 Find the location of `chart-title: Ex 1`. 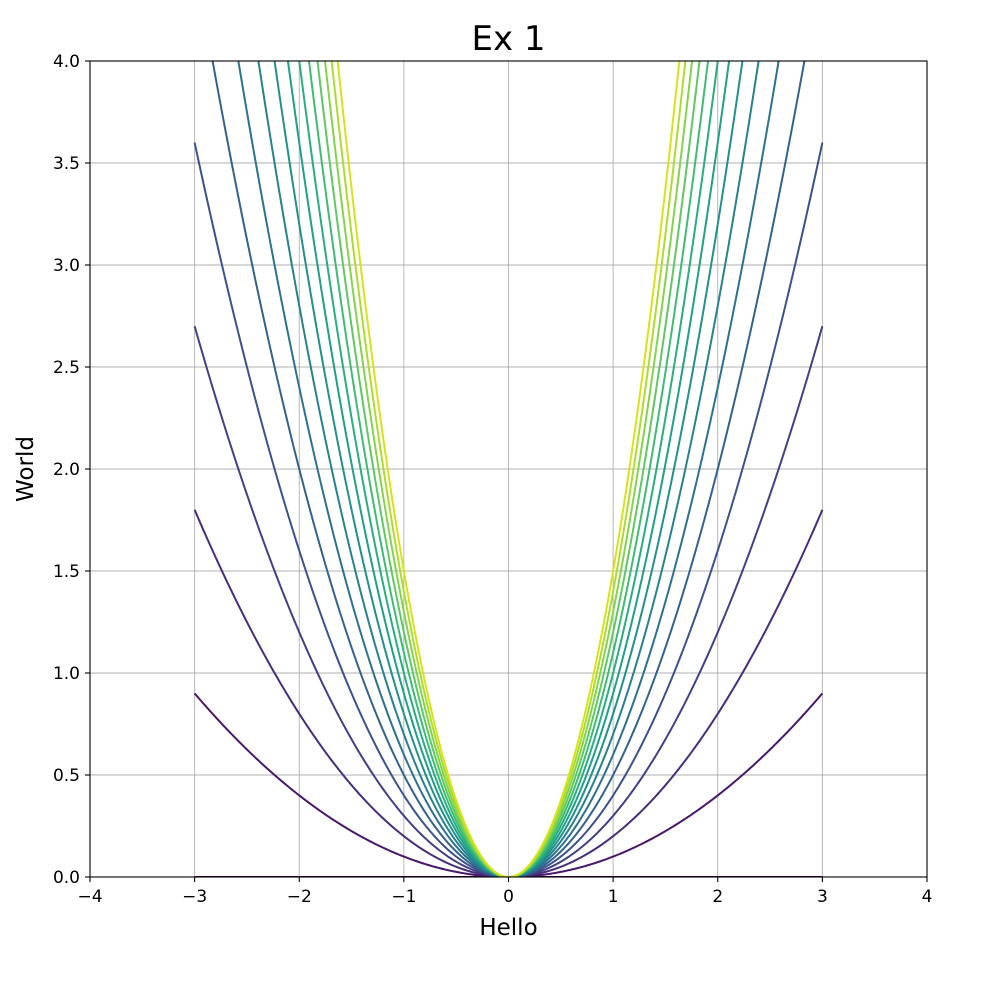

chart-title: Ex 1 is located at coordinates (508, 39).